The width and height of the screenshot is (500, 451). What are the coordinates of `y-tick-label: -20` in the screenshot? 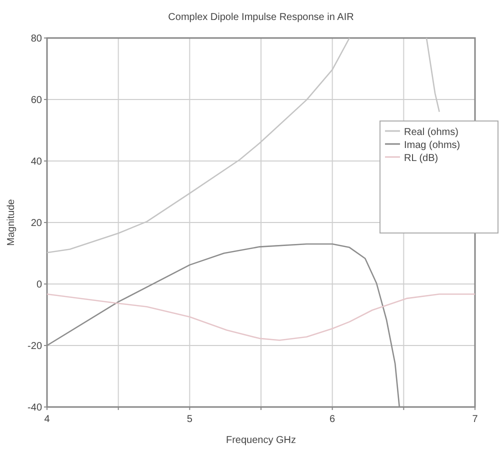 It's located at (35, 346).